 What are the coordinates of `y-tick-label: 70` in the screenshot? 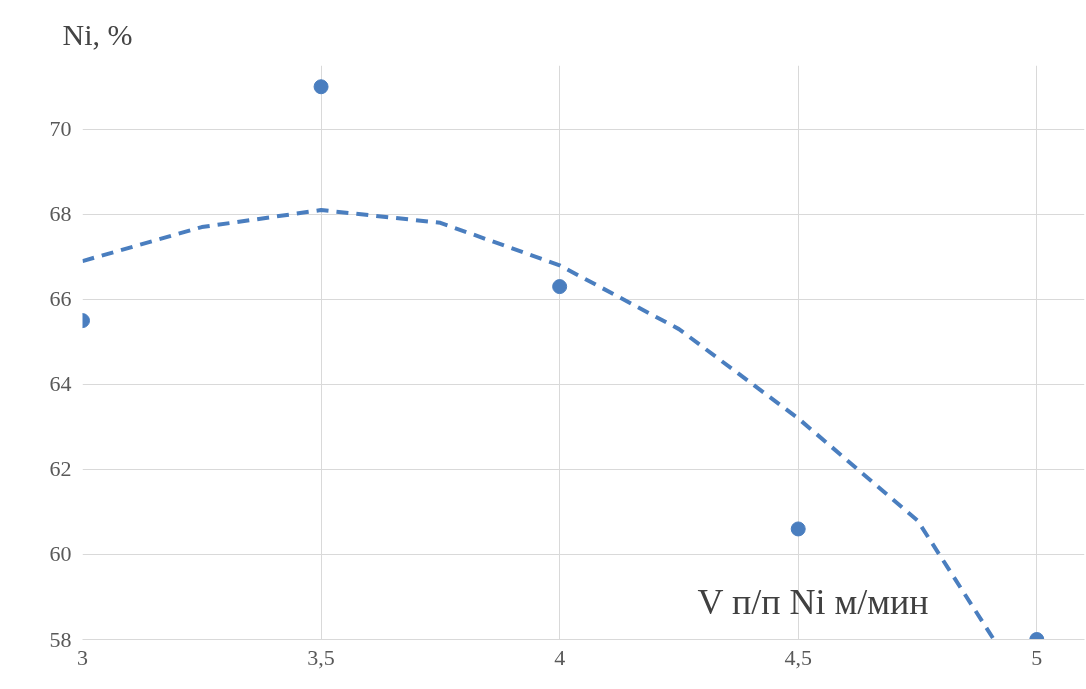 It's located at (60, 129).